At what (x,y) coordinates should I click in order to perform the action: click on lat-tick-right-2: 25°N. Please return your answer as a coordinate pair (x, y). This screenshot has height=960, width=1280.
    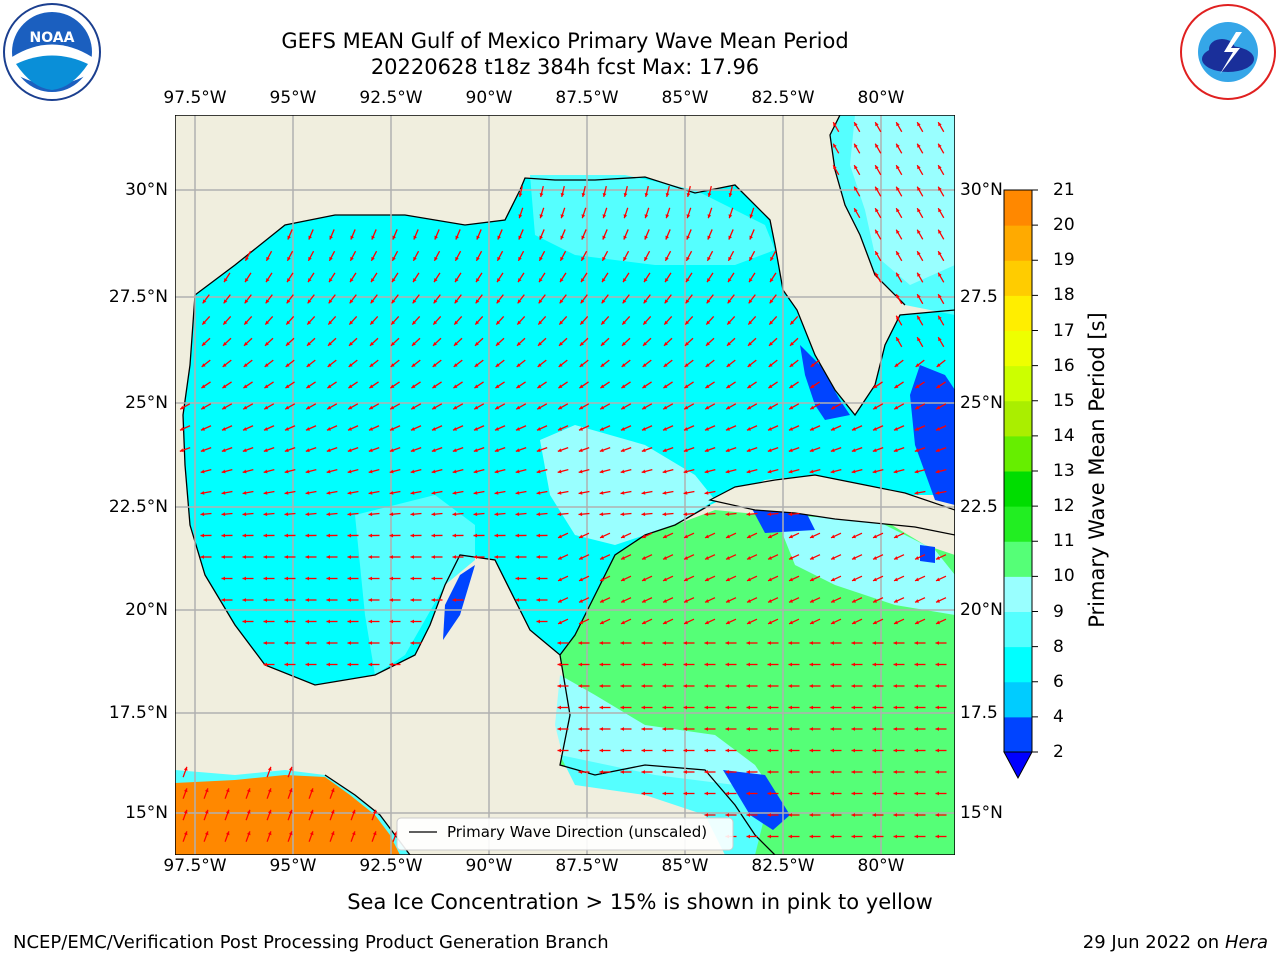
    Looking at the image, I should click on (981, 403).